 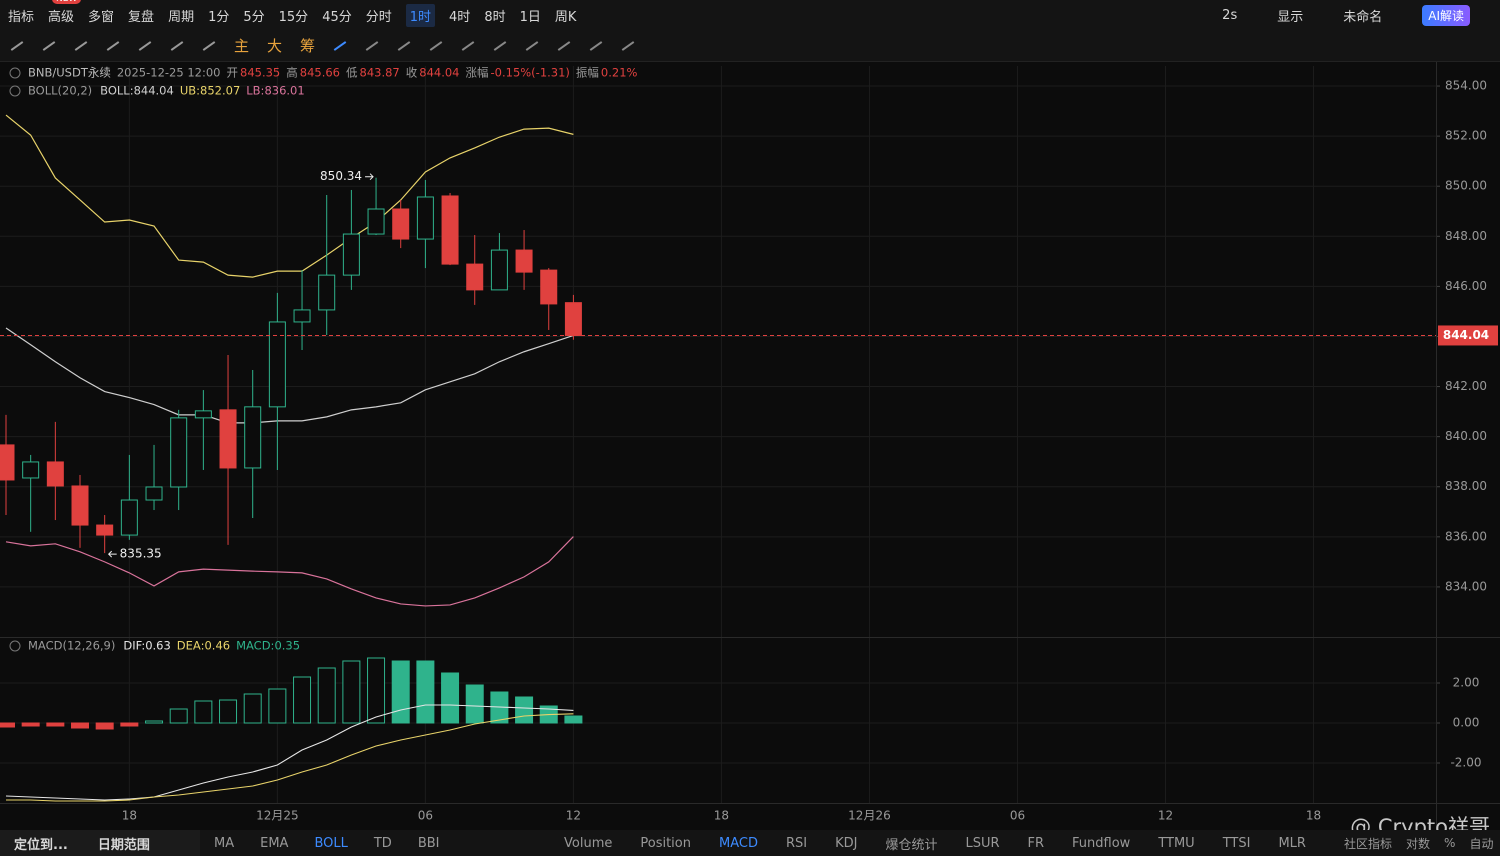 What do you see at coordinates (982, 843) in the screenshot?
I see `sub-indicator-tab: LSUR` at bounding box center [982, 843].